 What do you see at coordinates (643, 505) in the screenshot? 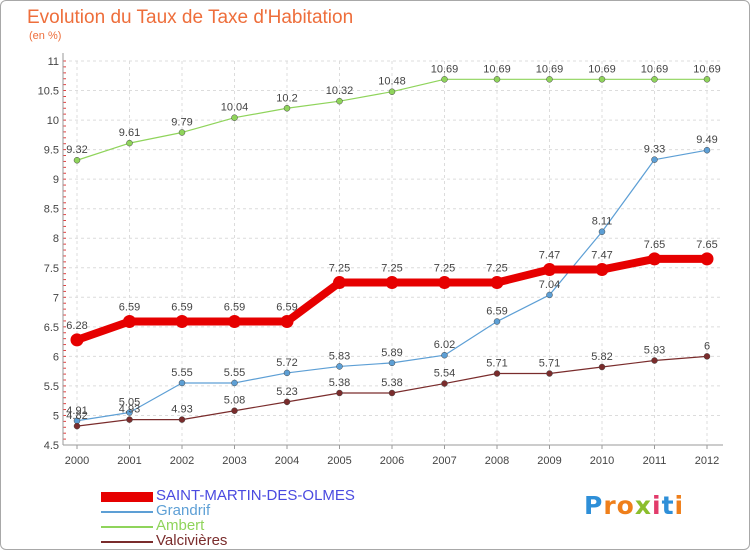
I see `logo-letter: x` at bounding box center [643, 505].